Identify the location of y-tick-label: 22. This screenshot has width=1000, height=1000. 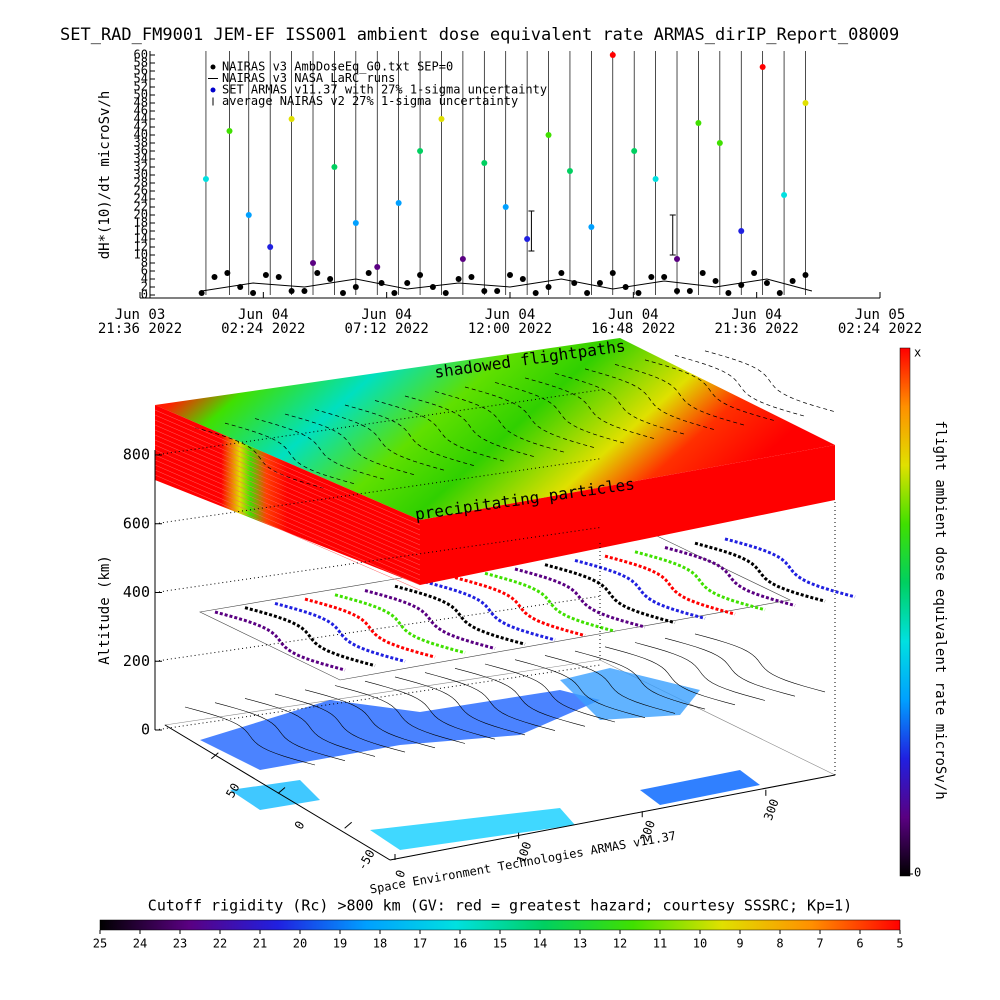
(141, 207).